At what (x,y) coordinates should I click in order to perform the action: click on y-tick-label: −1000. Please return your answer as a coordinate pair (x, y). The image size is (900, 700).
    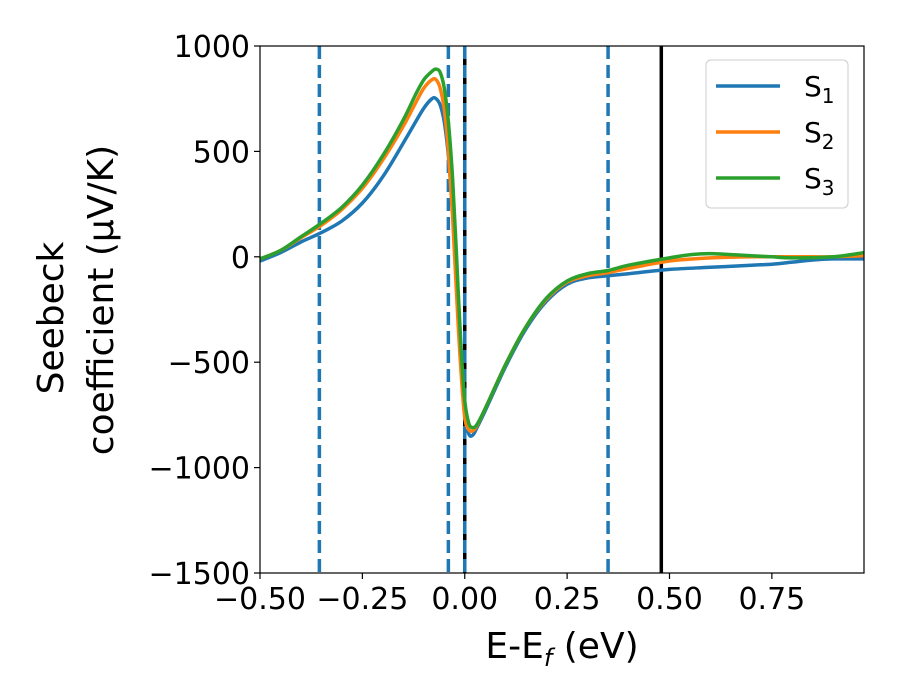
    Looking at the image, I should click on (199, 469).